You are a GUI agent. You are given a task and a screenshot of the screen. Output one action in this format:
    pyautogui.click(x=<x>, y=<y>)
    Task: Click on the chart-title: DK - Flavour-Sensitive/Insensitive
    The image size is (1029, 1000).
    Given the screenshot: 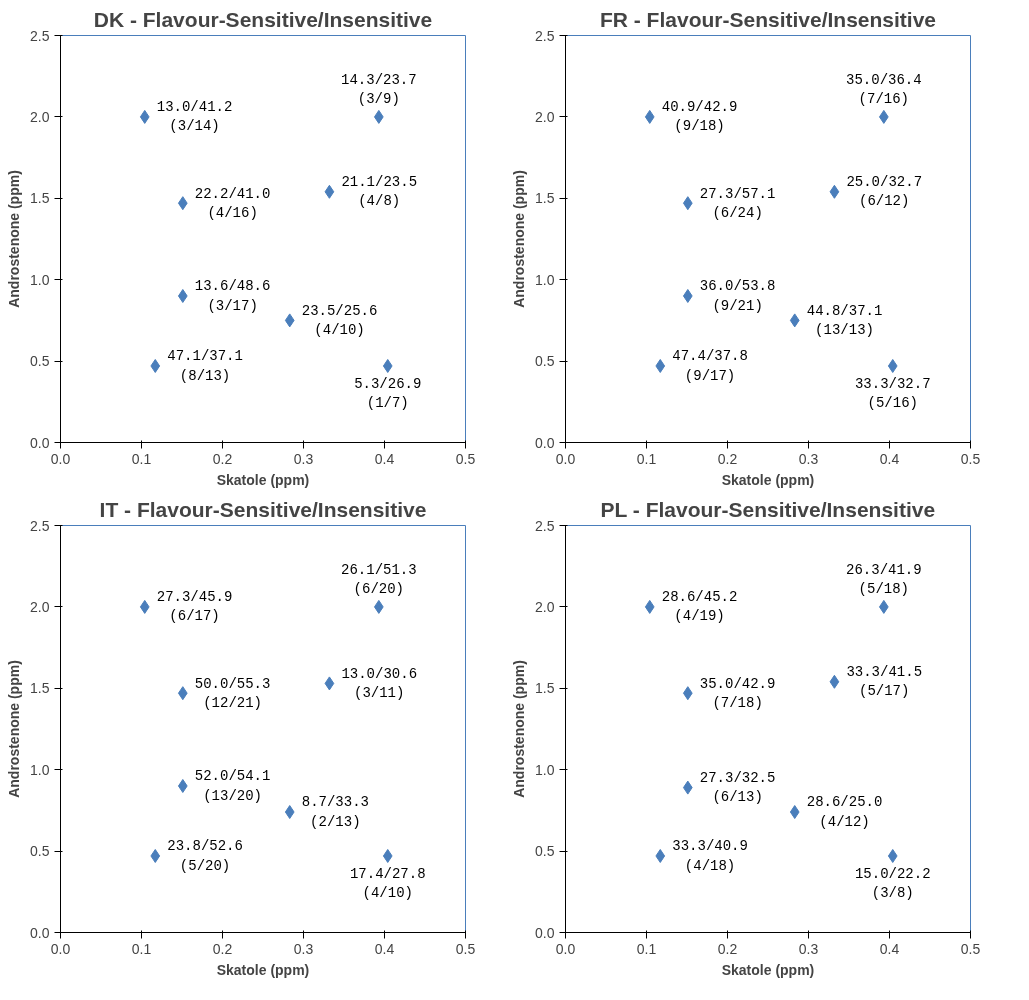 What is the action you would take?
    pyautogui.click(x=263, y=19)
    